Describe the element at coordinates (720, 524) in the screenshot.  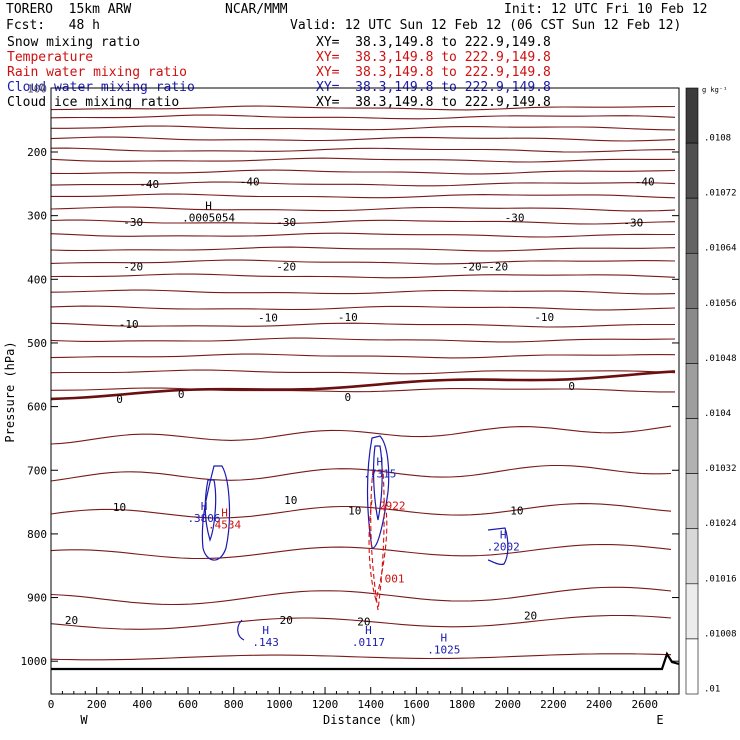
I see `colorbar-tick-label: .01024` at that location.